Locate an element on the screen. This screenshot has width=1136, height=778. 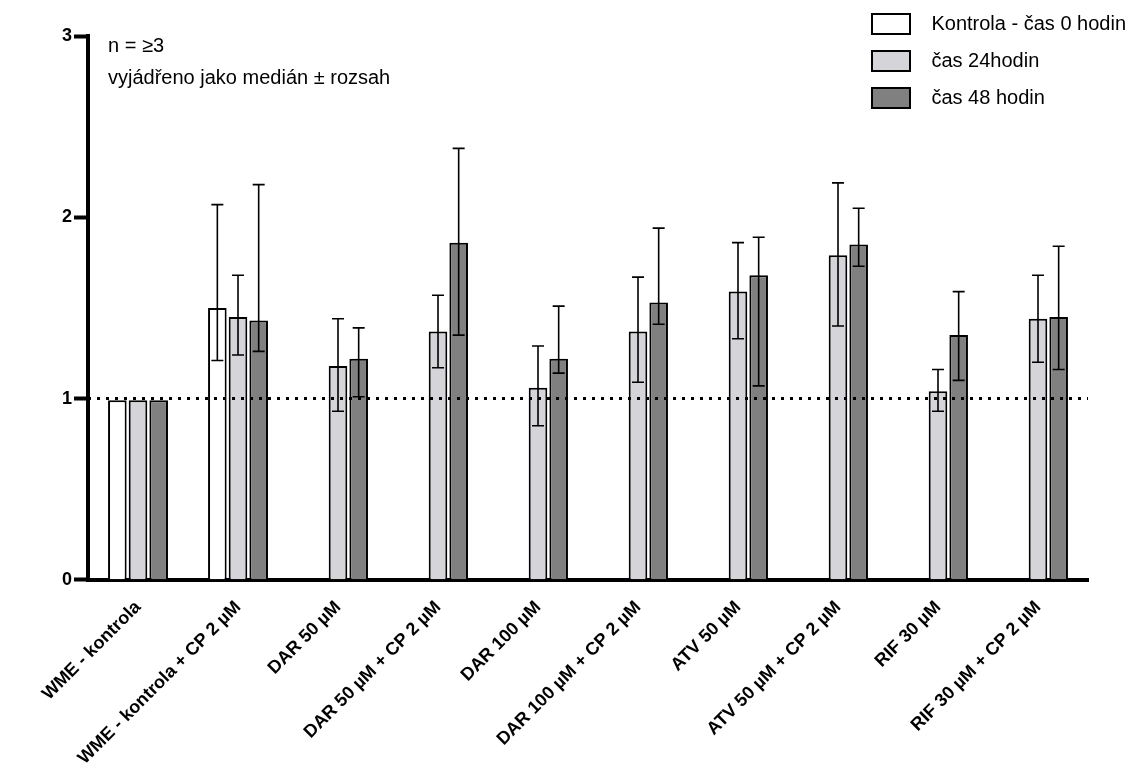
annotation: n = ≥3 is located at coordinates (136, 44).